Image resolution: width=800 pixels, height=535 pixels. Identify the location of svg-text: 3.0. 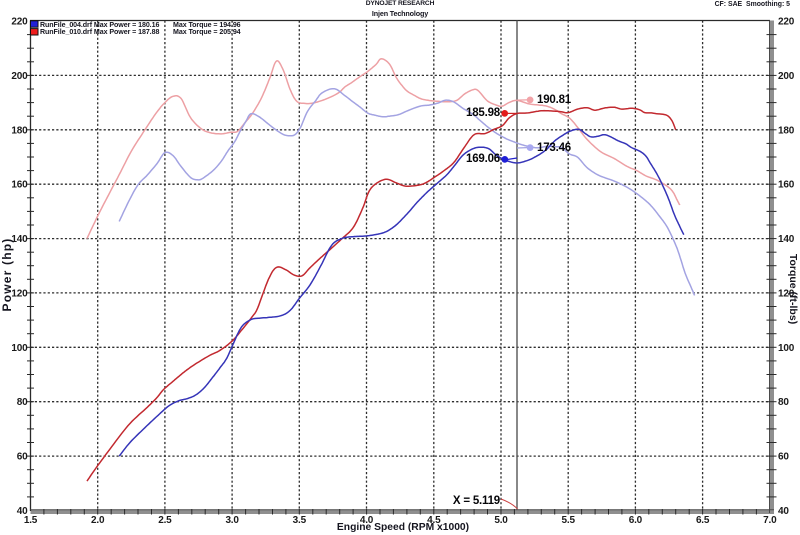
(232, 520).